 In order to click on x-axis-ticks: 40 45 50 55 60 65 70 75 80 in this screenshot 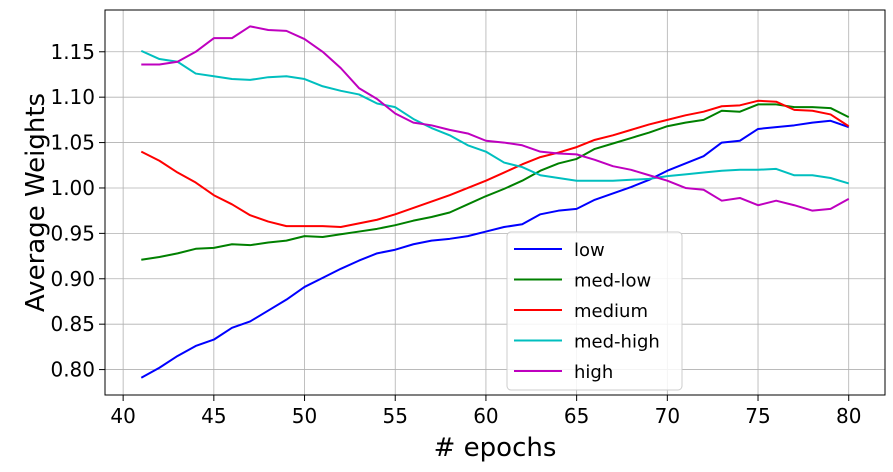, I will do `click(485, 411)`.